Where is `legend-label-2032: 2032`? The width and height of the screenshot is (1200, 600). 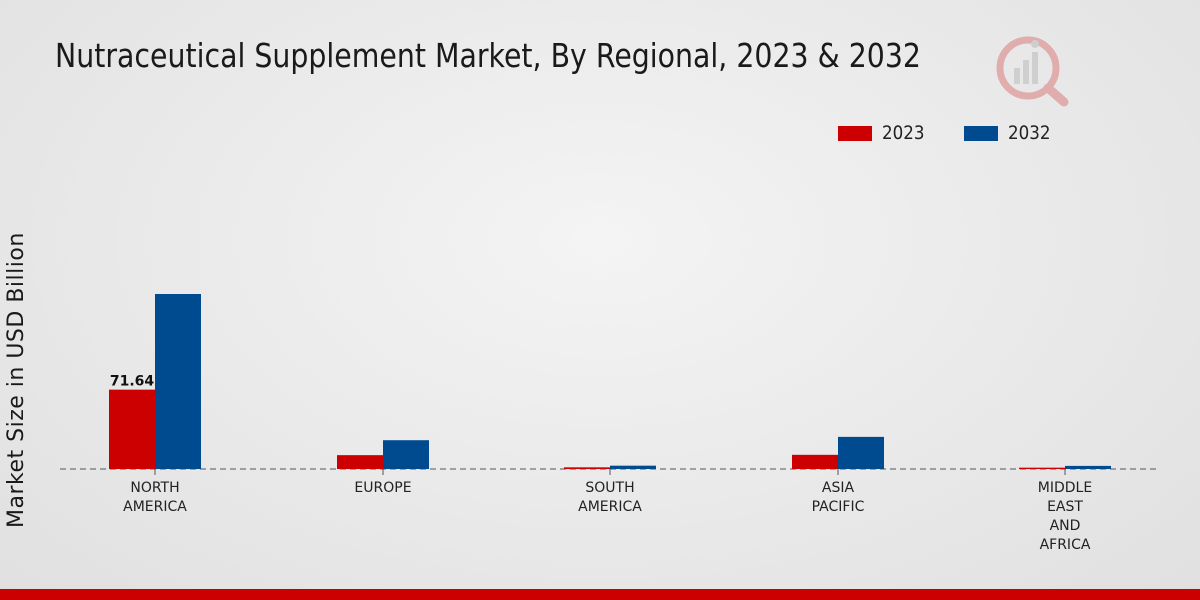
legend-label-2032: 2032 is located at coordinates (1029, 133).